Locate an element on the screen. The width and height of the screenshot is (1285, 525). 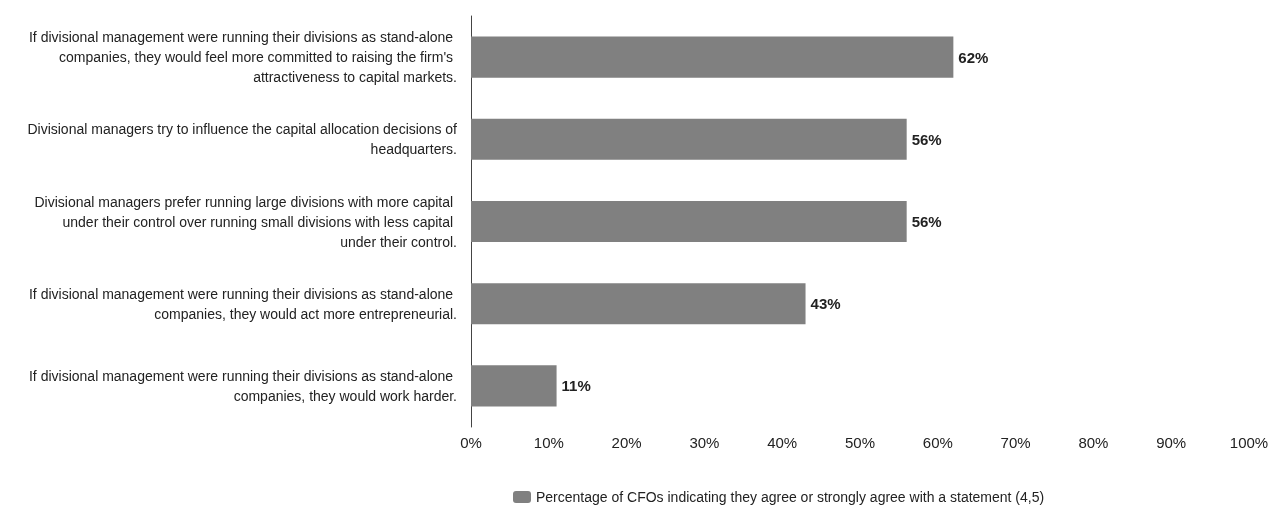
x-tick-label: 40% is located at coordinates (782, 442).